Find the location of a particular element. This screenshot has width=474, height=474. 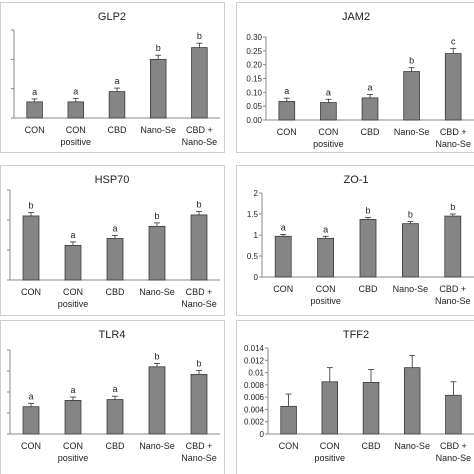

tff2-category-label: CBD is located at coordinates (371, 446).